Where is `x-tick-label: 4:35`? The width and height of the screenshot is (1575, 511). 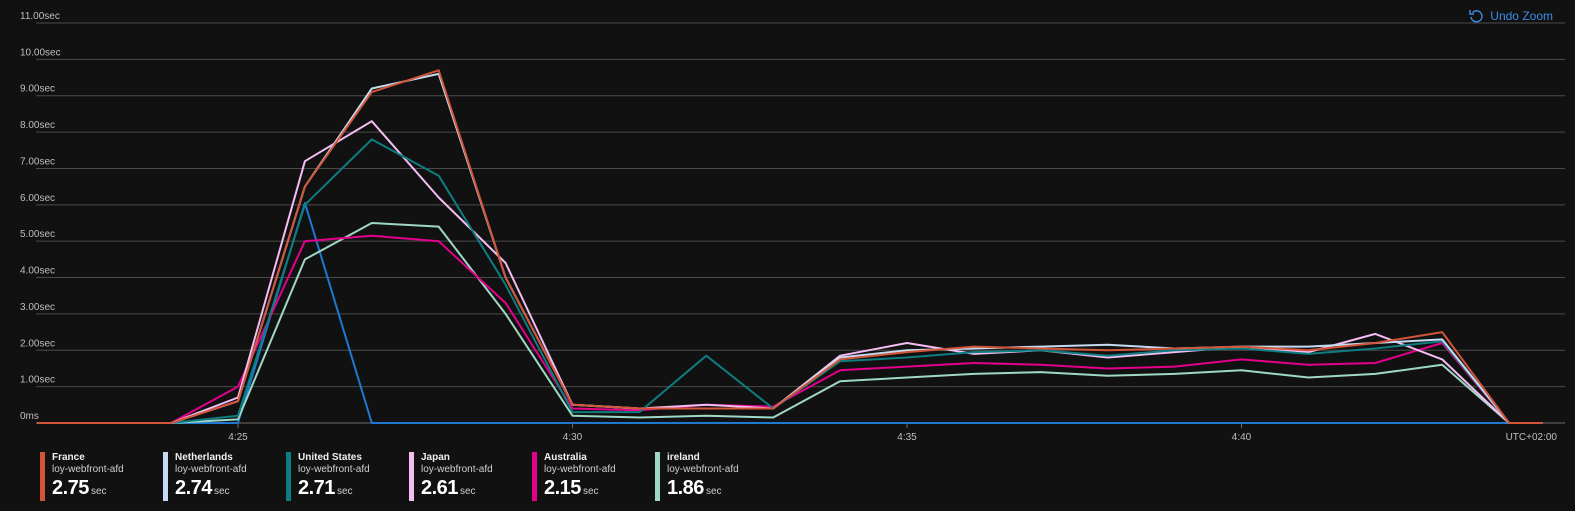 x-tick-label: 4:35 is located at coordinates (907, 437).